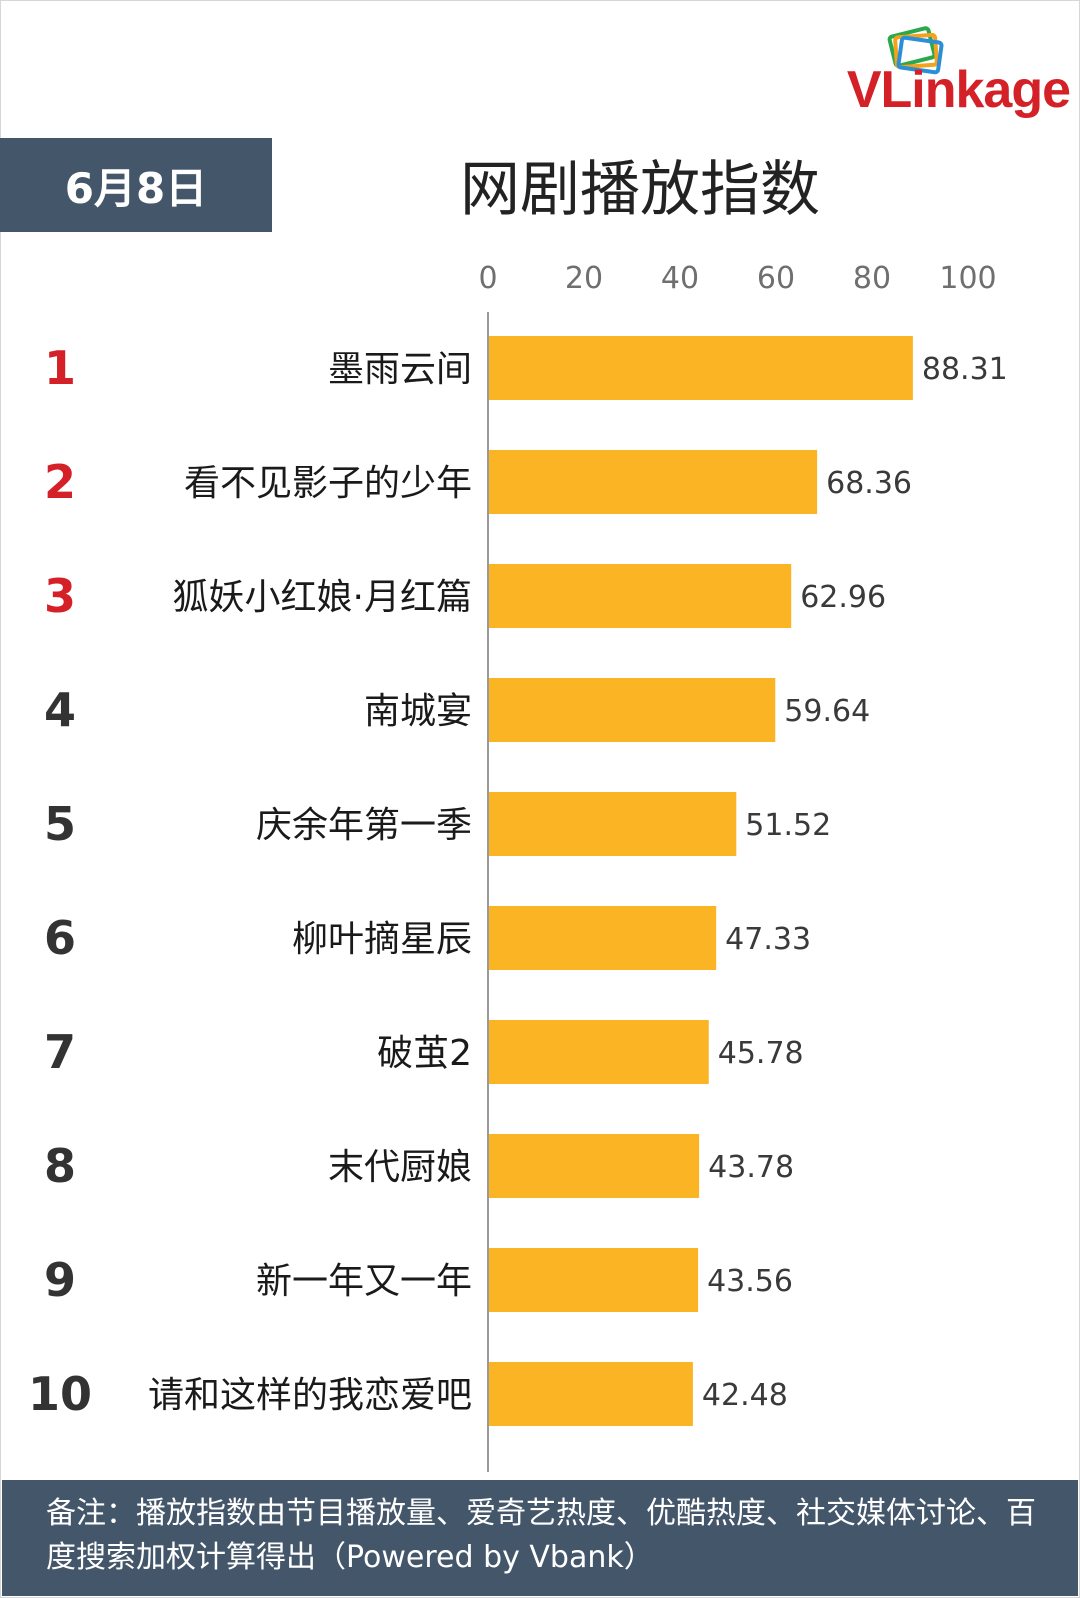  What do you see at coordinates (60, 1052) in the screenshot?
I see `rank-number: 7` at bounding box center [60, 1052].